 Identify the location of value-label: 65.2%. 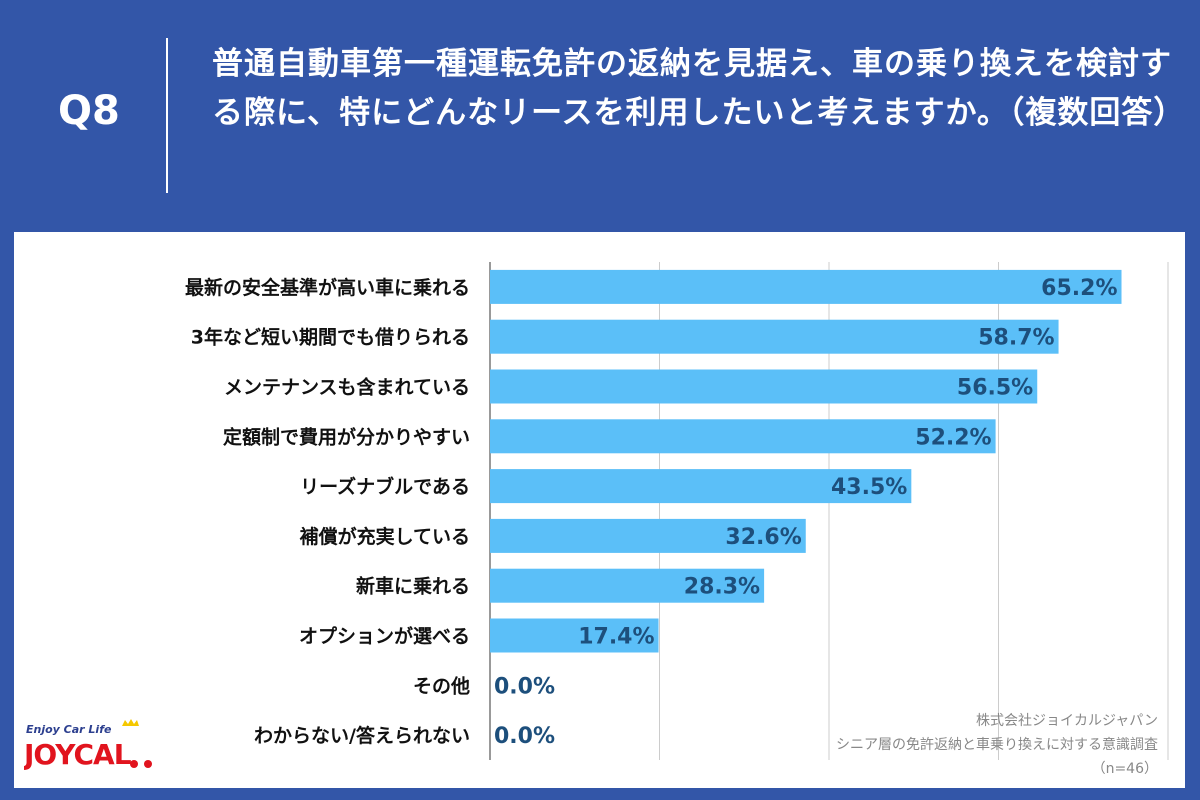
(1079, 288).